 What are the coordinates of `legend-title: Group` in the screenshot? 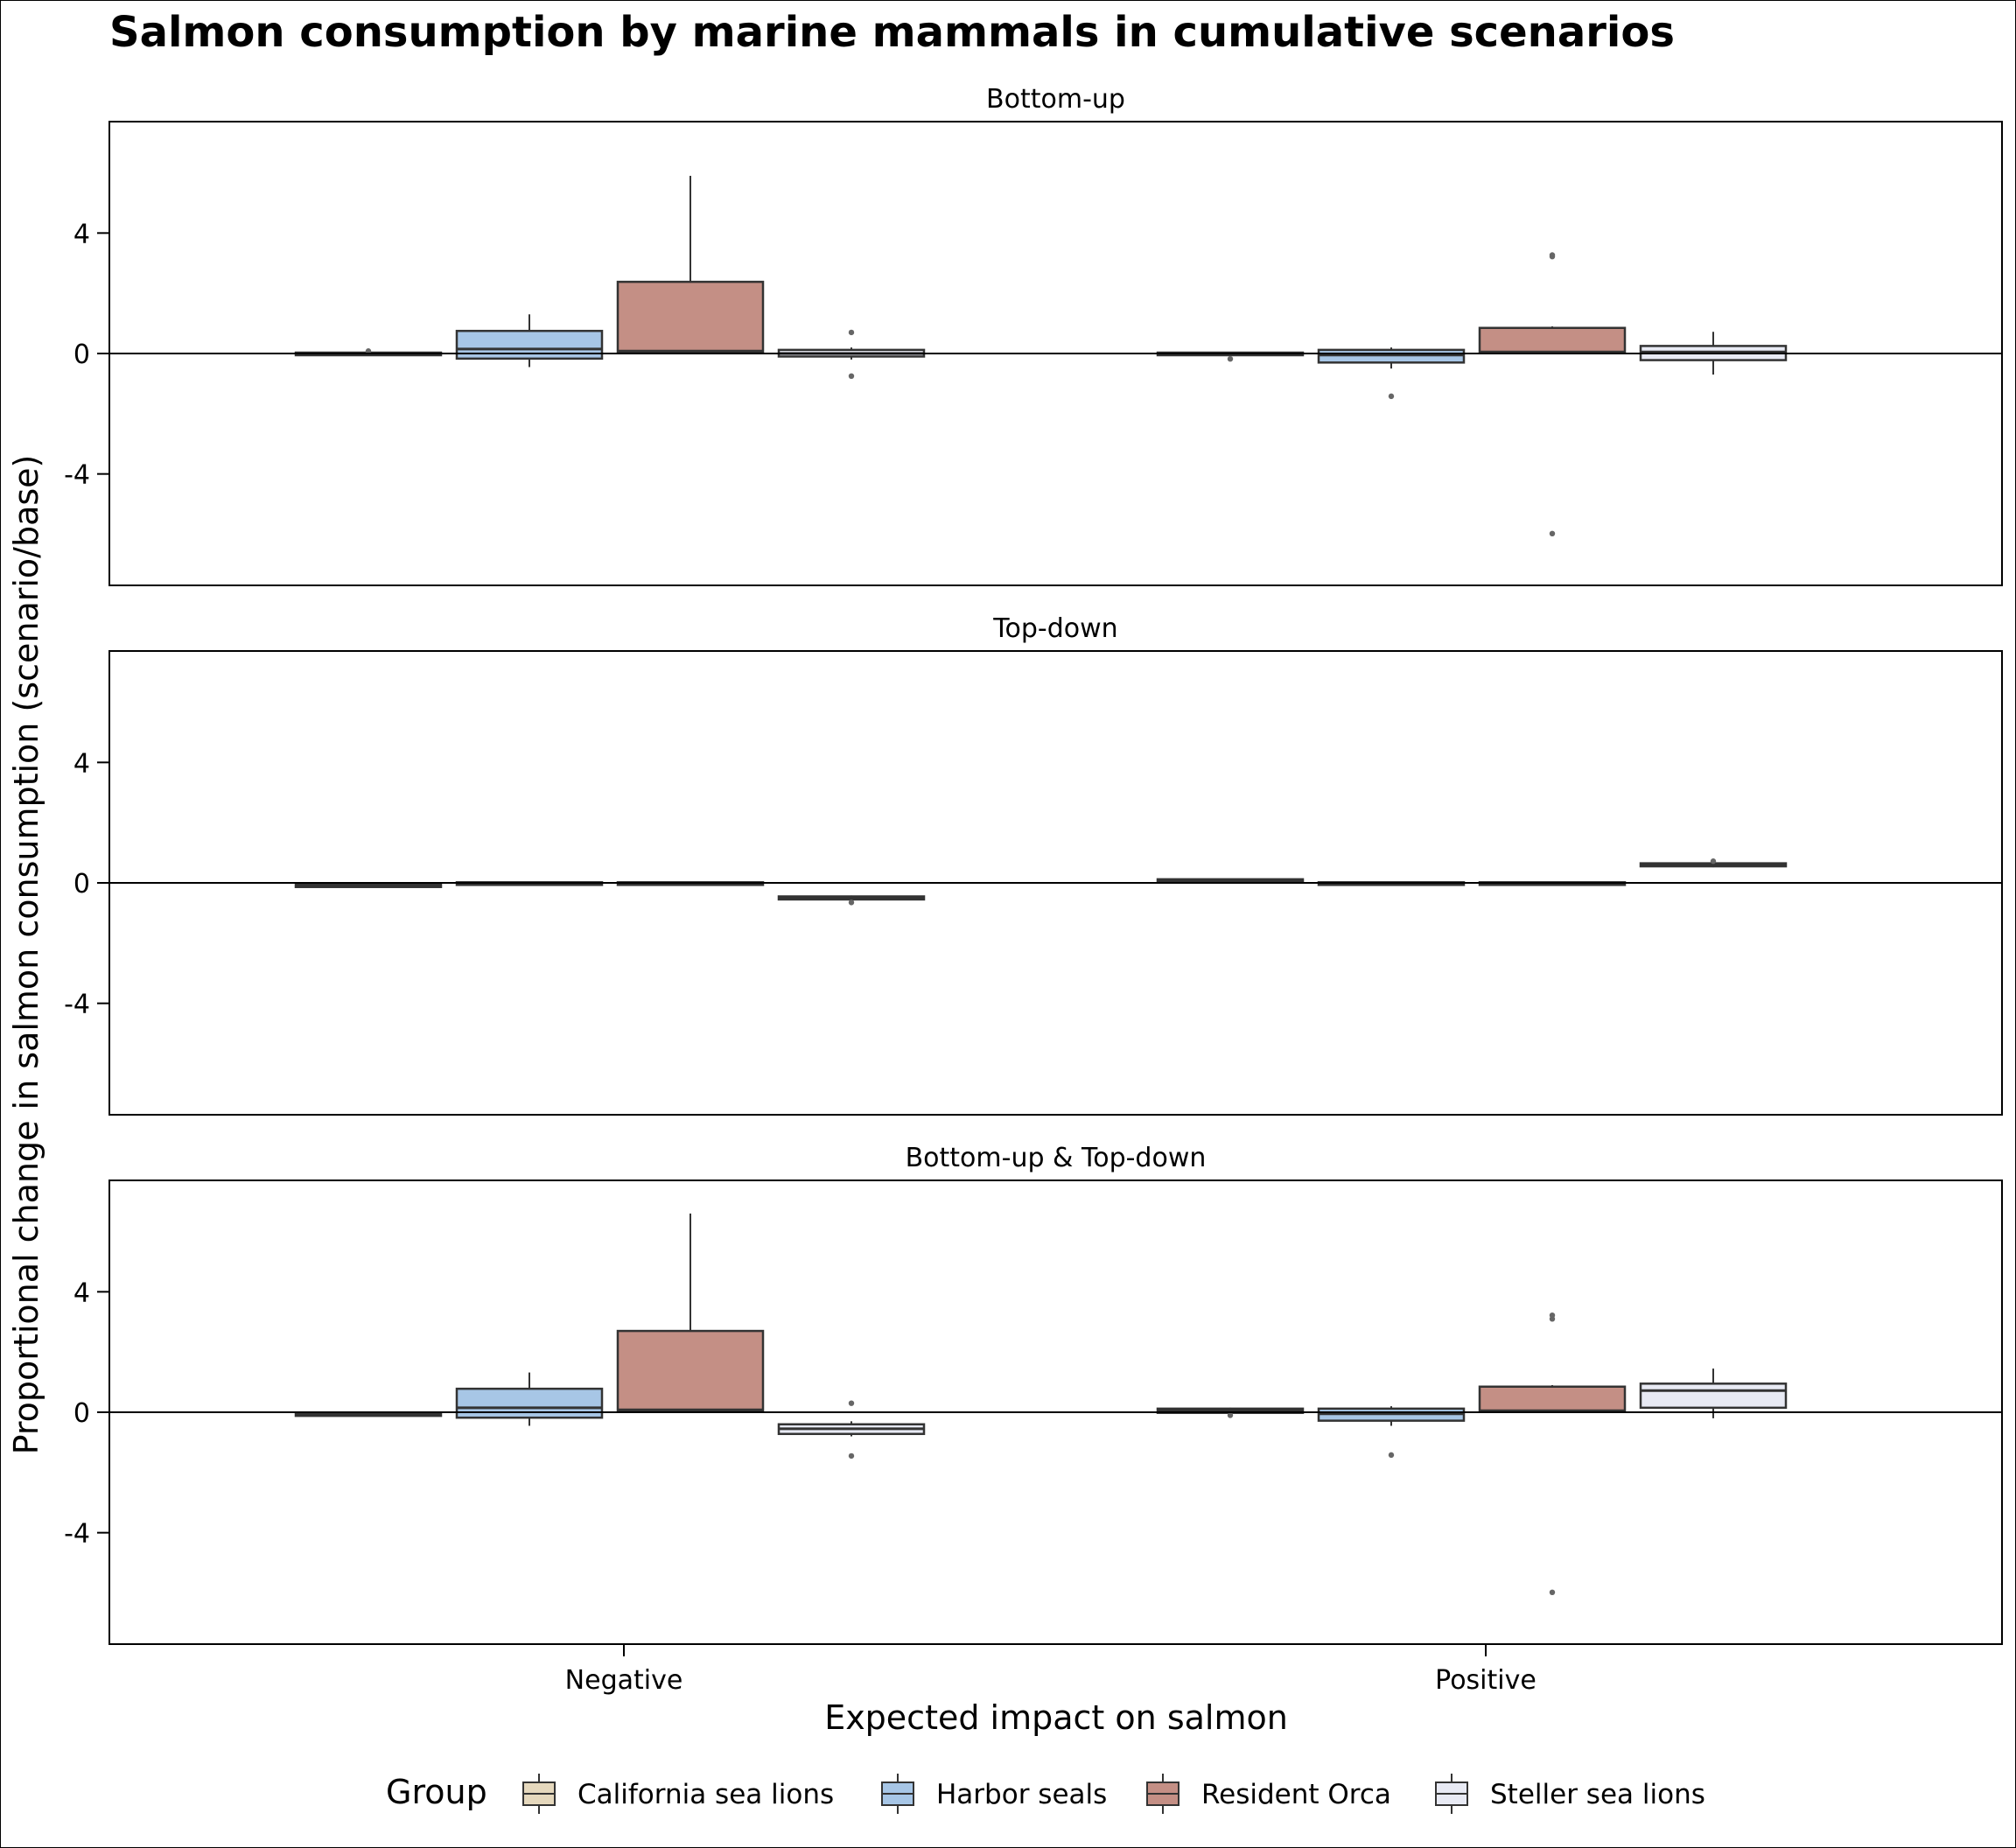 It's located at (436, 1792).